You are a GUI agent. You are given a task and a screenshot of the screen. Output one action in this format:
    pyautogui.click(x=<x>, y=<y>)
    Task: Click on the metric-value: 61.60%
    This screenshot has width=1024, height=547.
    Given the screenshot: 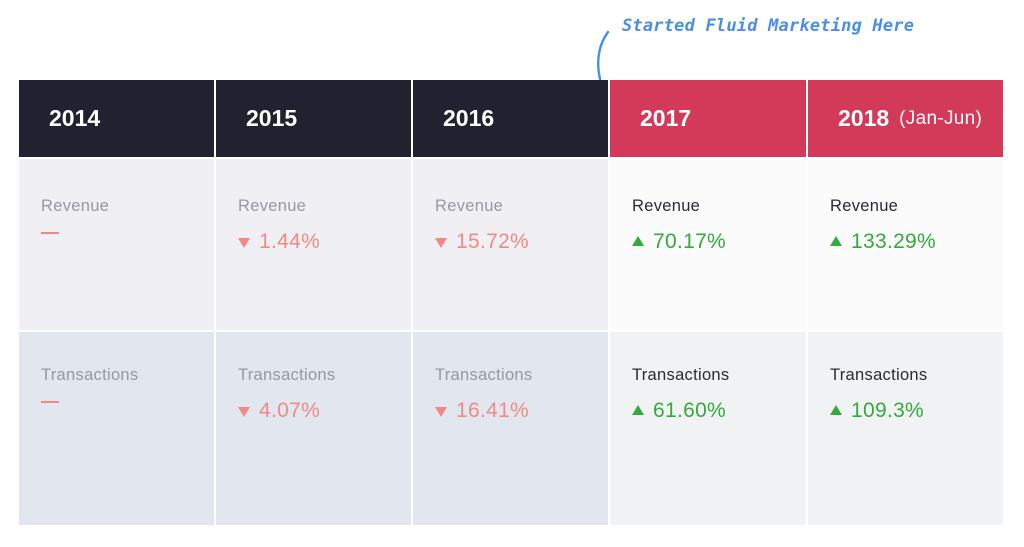 What is the action you would take?
    pyautogui.click(x=719, y=411)
    